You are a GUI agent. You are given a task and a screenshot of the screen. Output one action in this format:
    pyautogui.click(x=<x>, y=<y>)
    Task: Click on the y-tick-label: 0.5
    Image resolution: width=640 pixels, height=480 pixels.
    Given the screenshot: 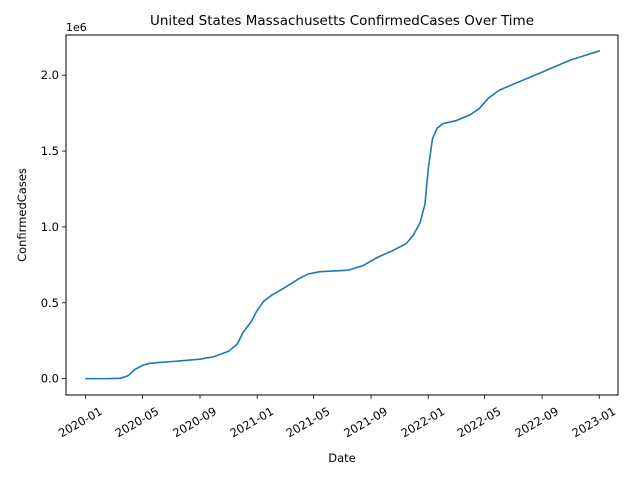 What is the action you would take?
    pyautogui.click(x=50, y=303)
    